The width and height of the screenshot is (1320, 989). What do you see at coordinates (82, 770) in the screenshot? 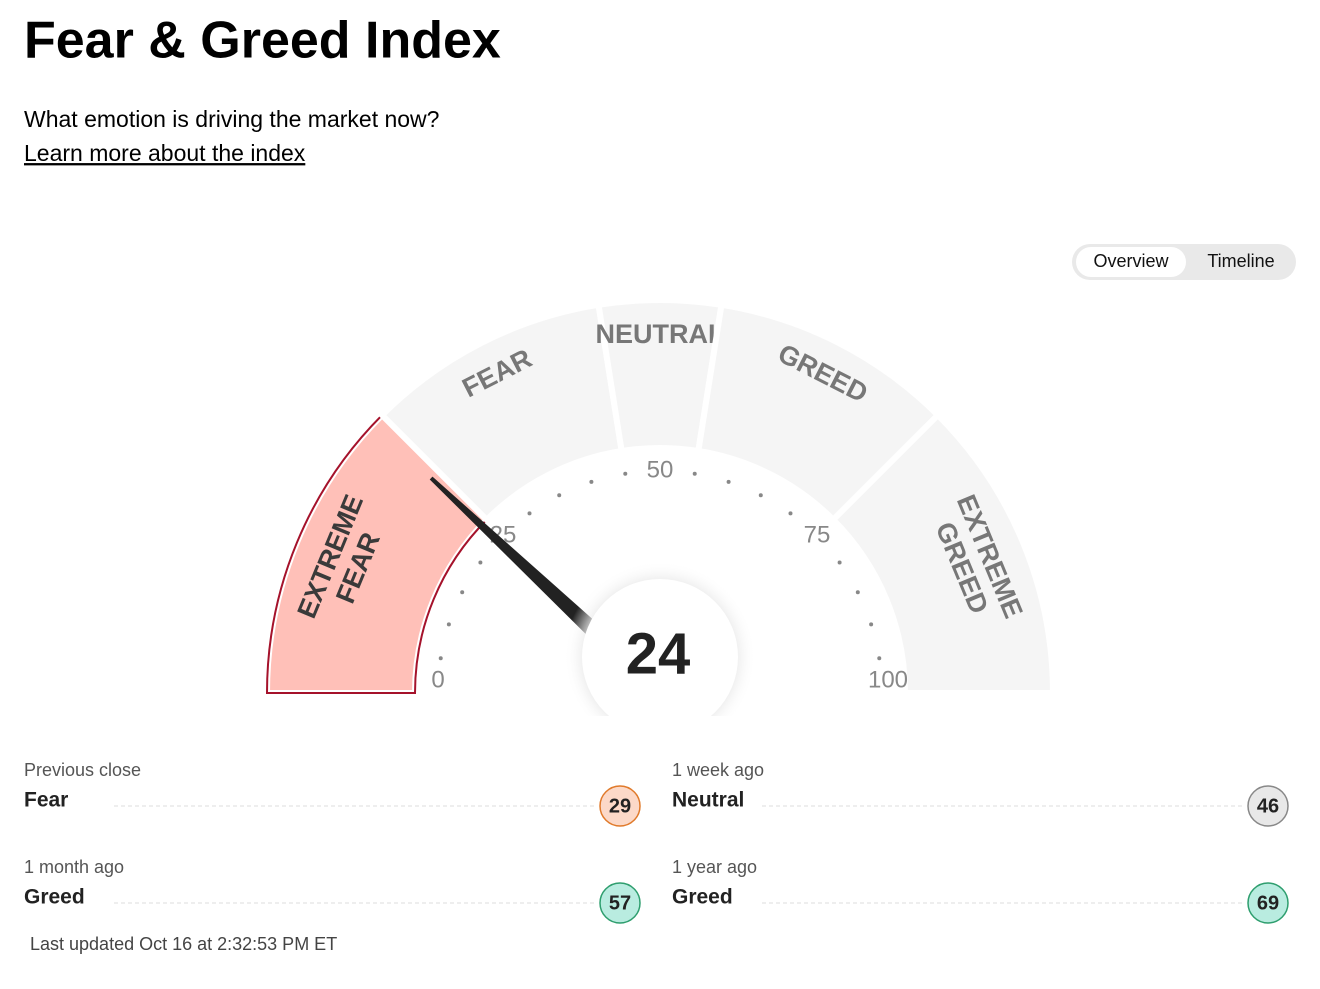
I see `history-label: Previous close` at bounding box center [82, 770].